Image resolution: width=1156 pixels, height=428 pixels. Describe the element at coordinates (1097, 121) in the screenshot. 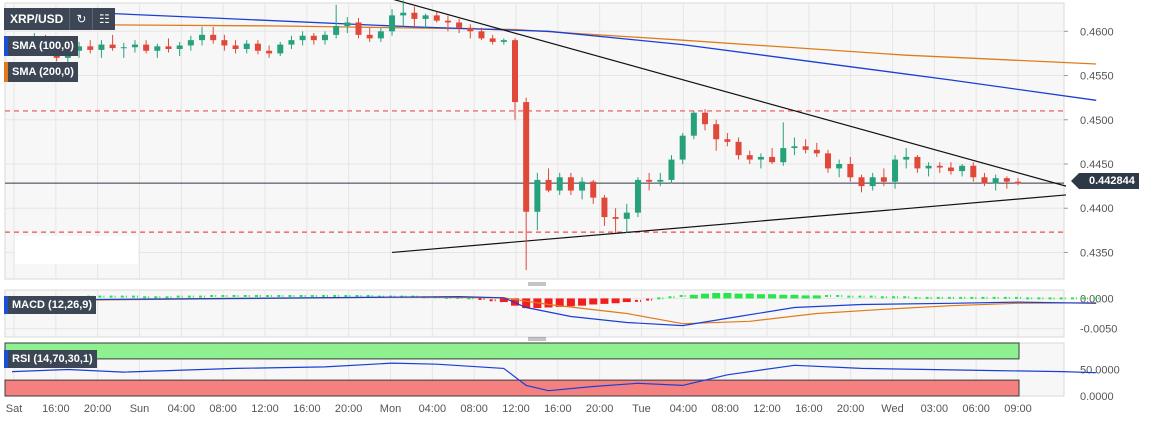

I see `y-tick-label-2: 0.4500` at that location.